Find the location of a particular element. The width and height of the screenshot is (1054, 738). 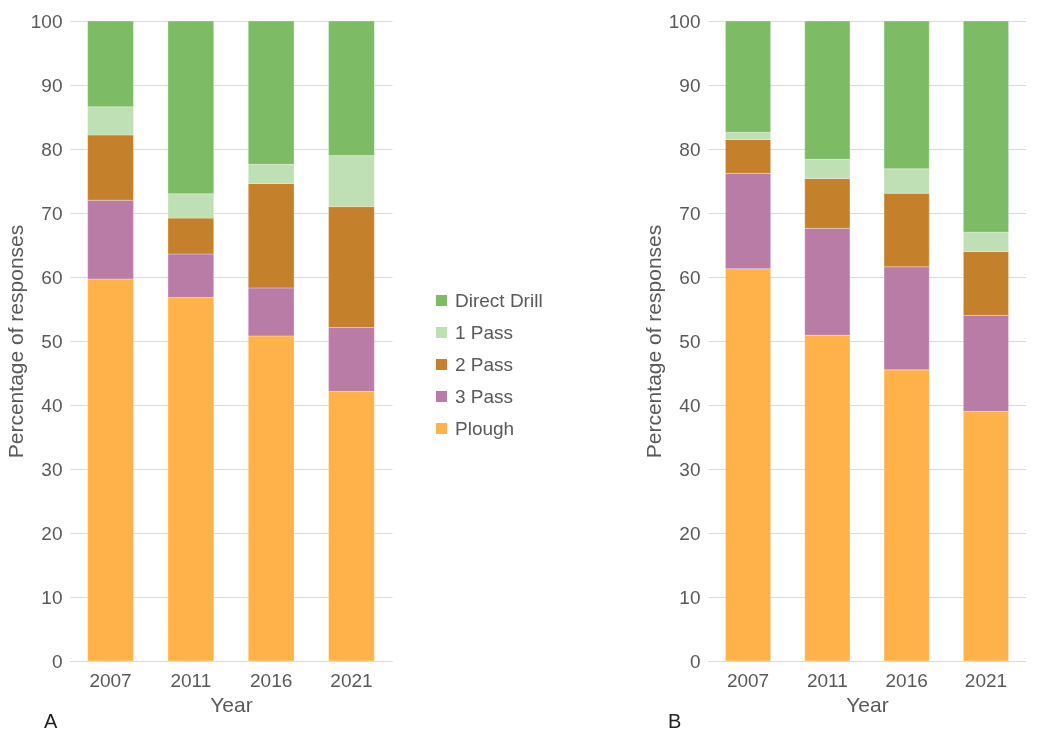

legend-label: 1 Pass is located at coordinates (484, 332).